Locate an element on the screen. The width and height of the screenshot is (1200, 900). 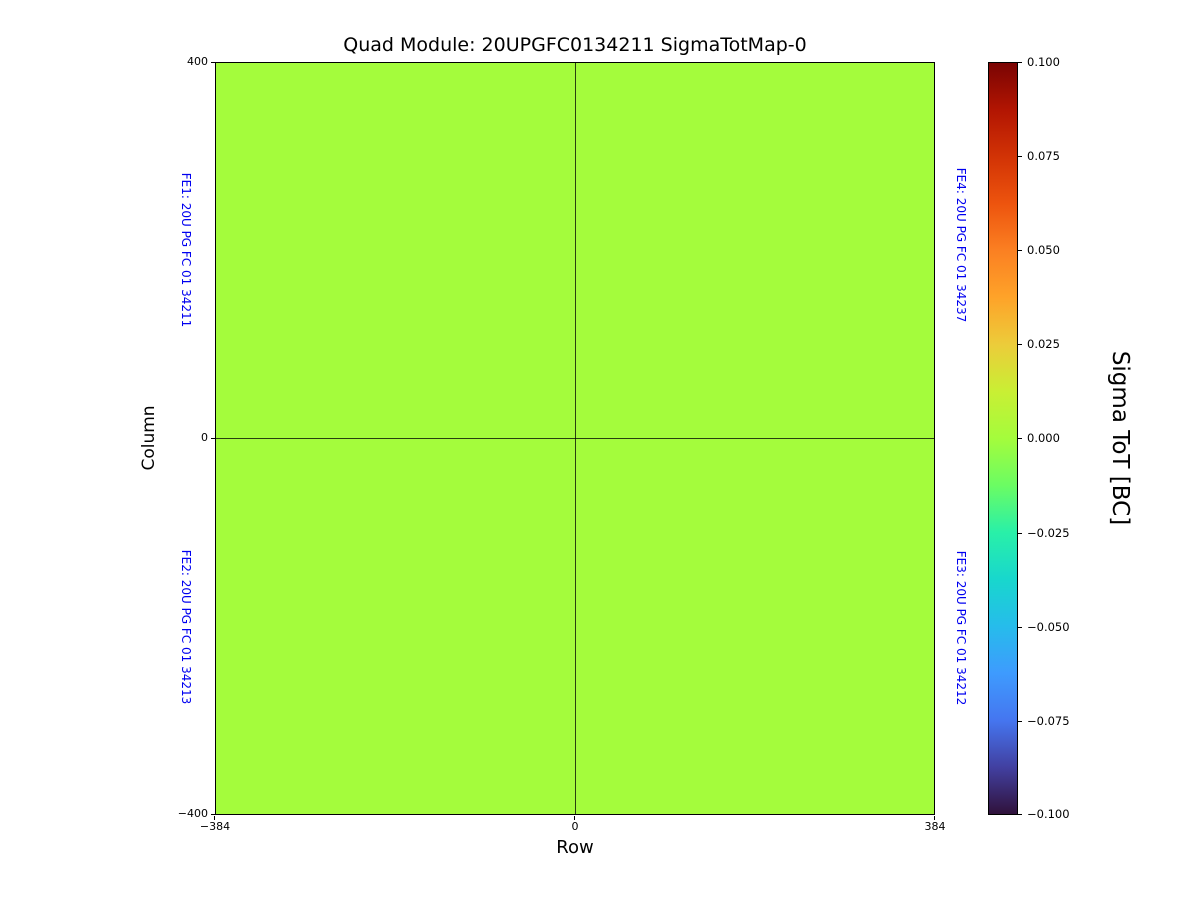
colorbar-tick-label: 0.000 is located at coordinates (1043, 438).